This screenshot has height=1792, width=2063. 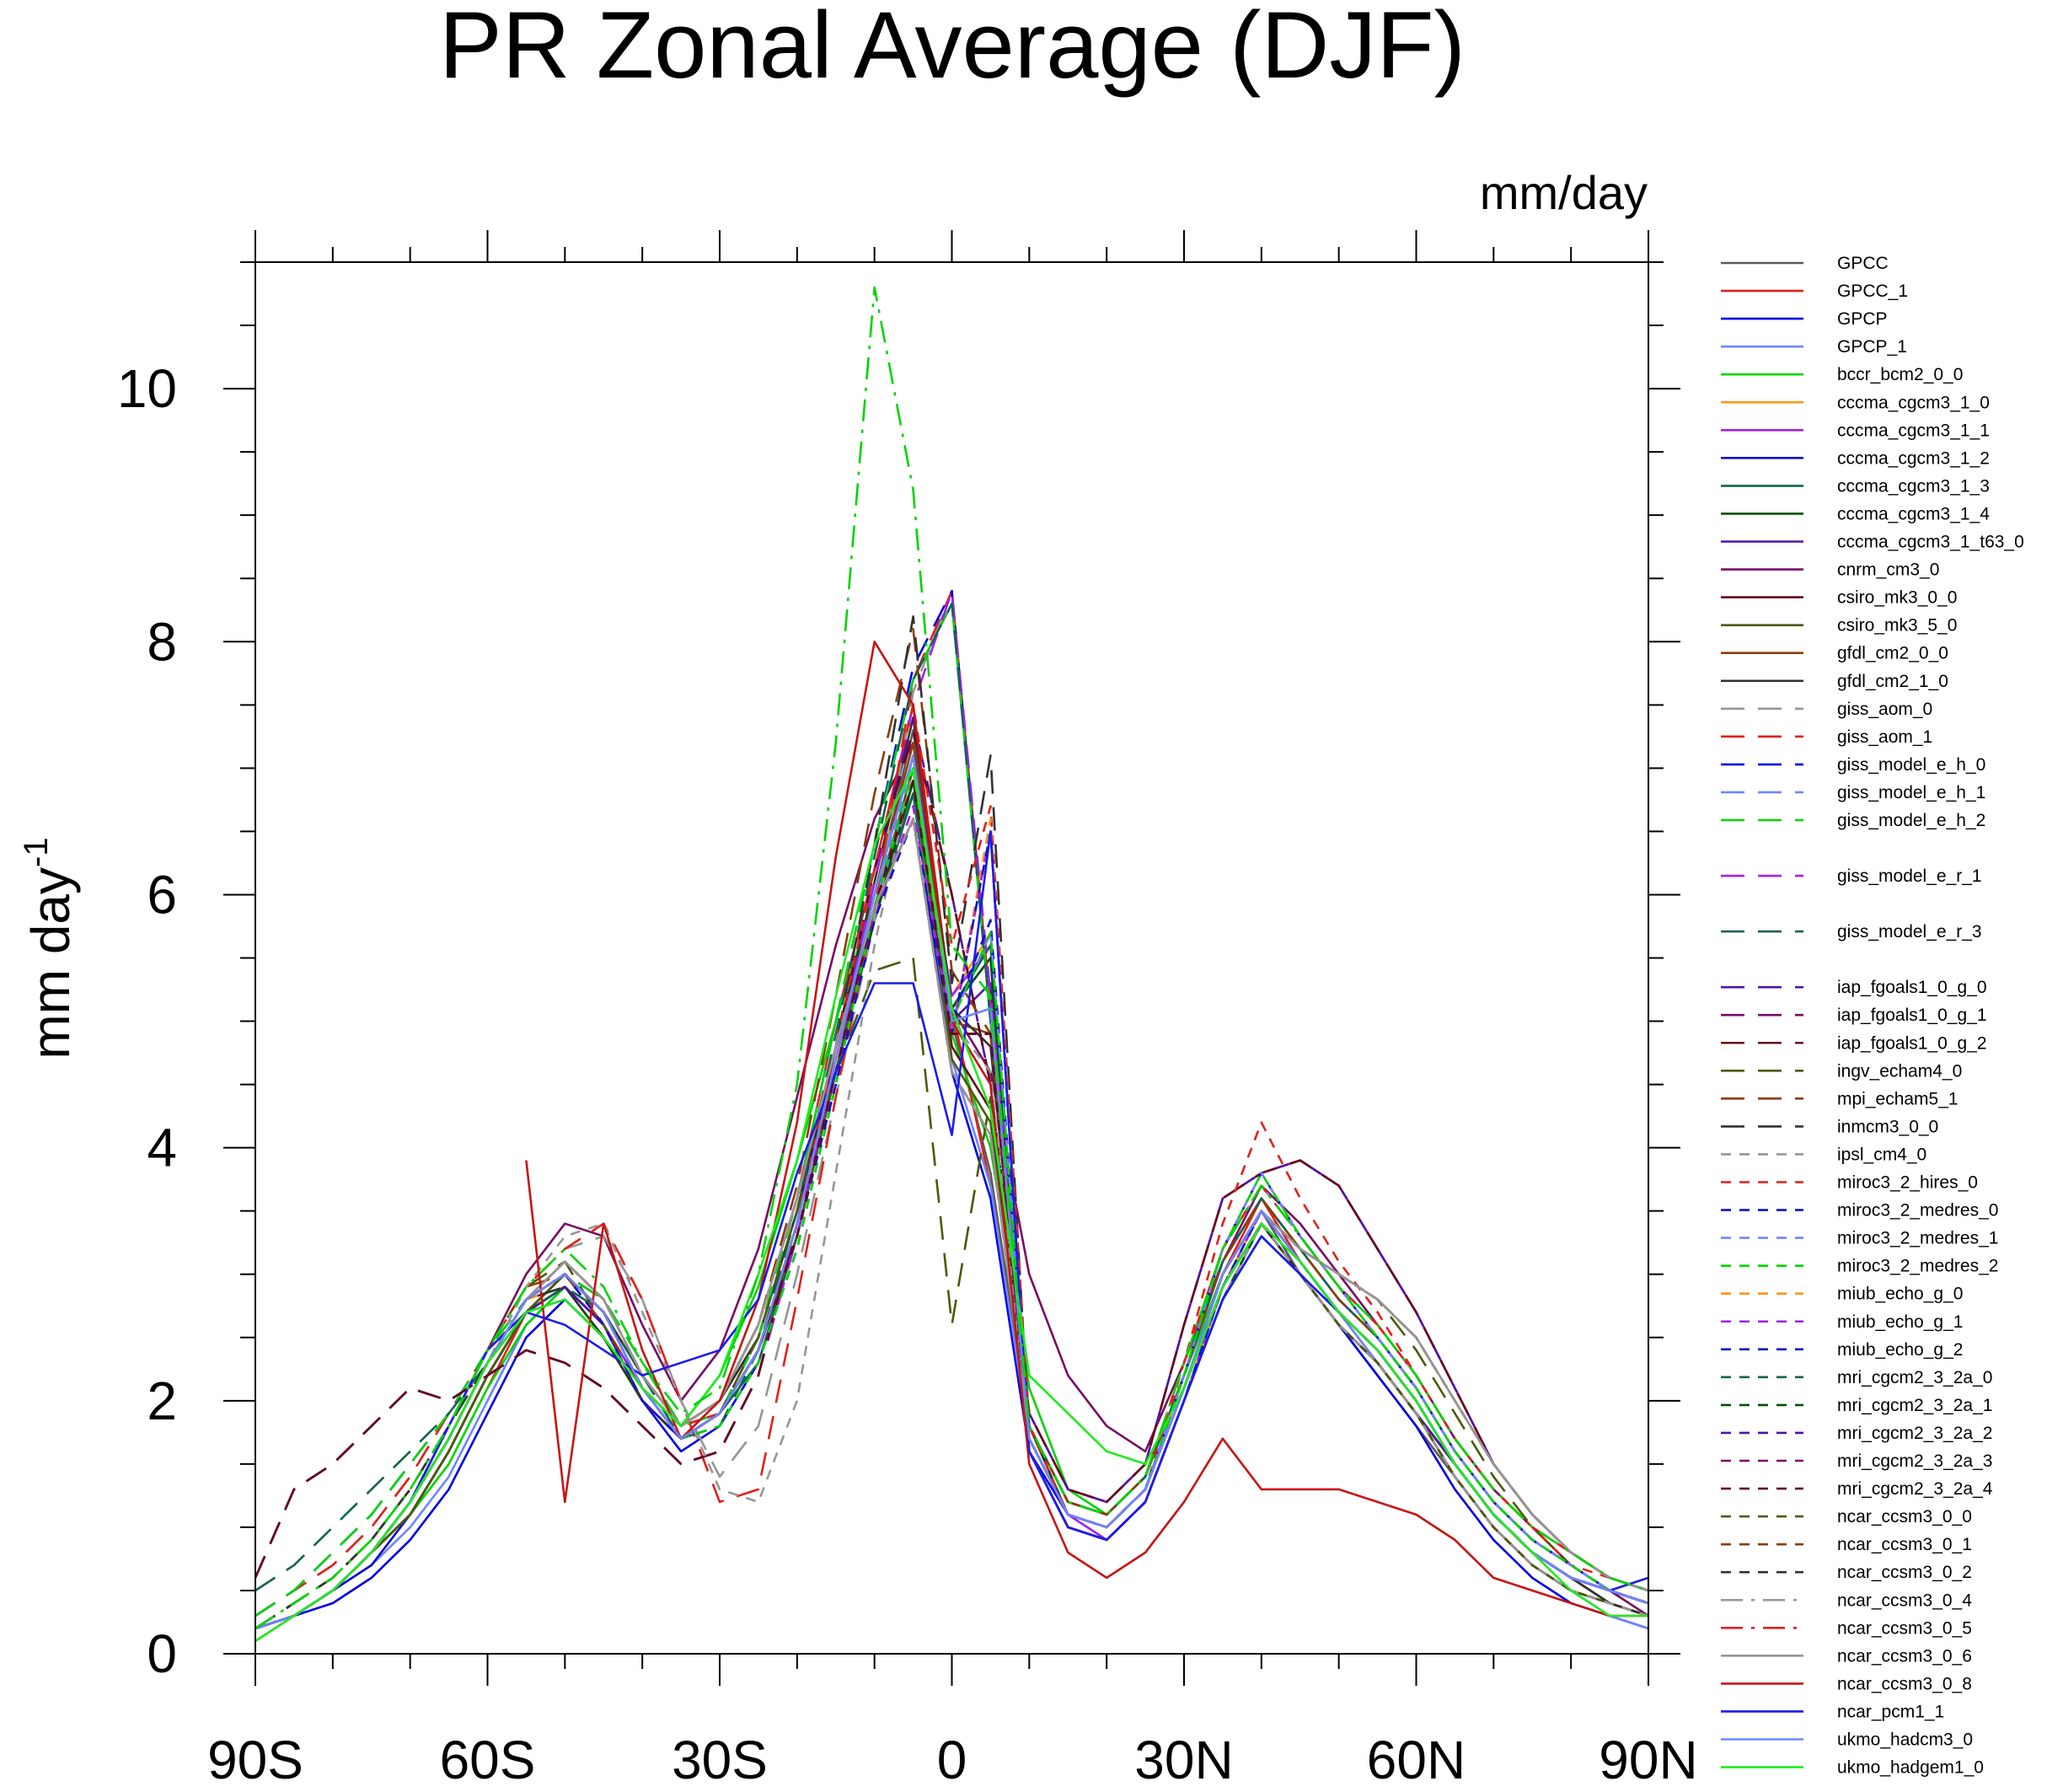 What do you see at coordinates (720, 1759) in the screenshot?
I see `x-tick-label: 30S` at bounding box center [720, 1759].